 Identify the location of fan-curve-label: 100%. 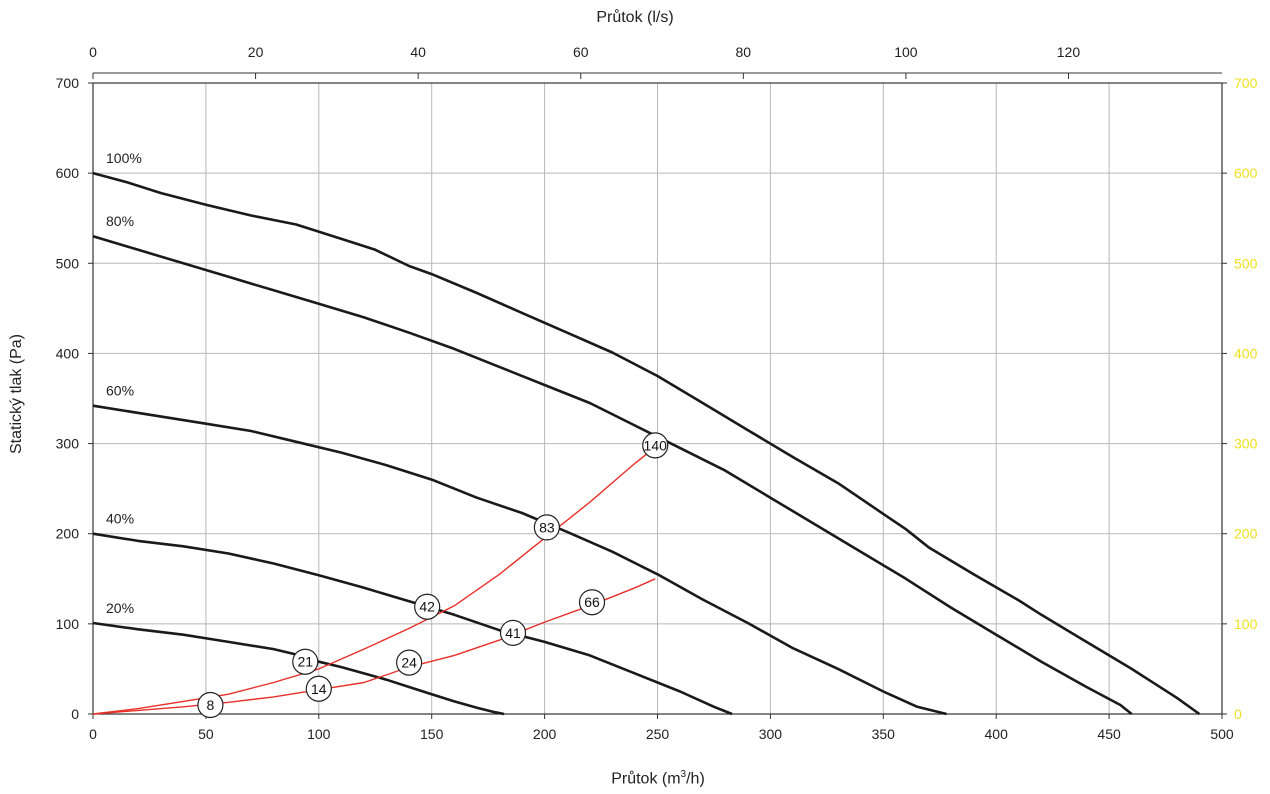
(124, 158).